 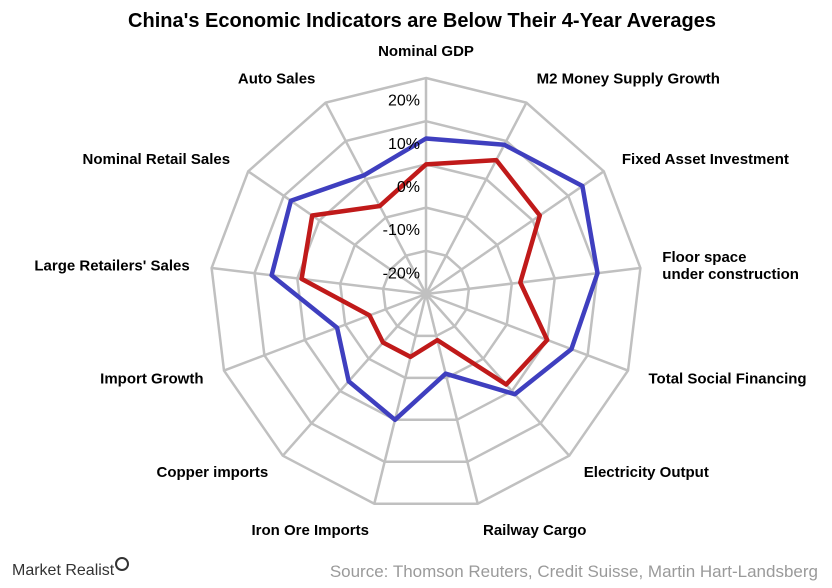 I want to click on spoke-import-growth, so click(x=325, y=332).